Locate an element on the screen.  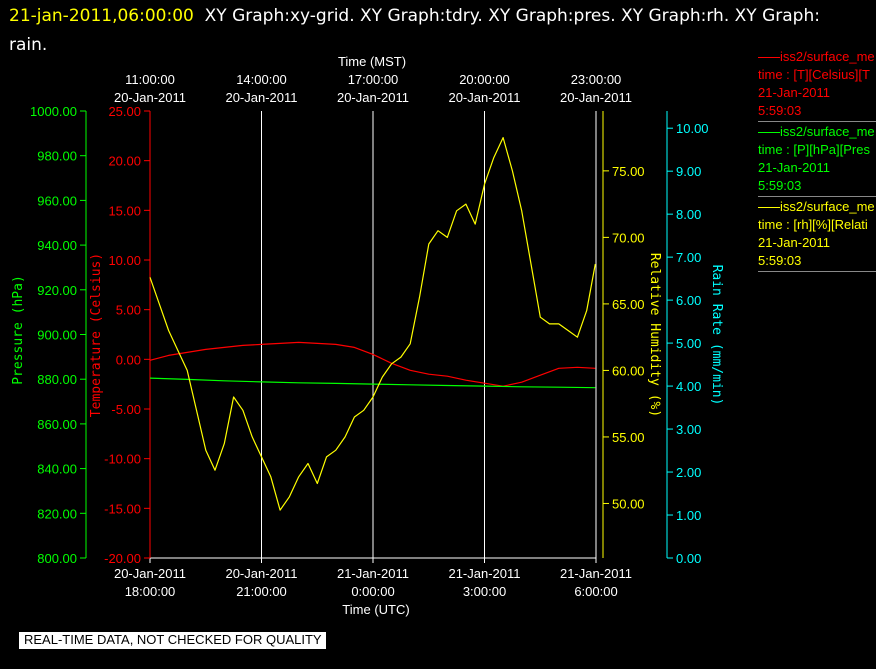
x-bottom-tick-time: 6:00:00 is located at coordinates (595, 591).